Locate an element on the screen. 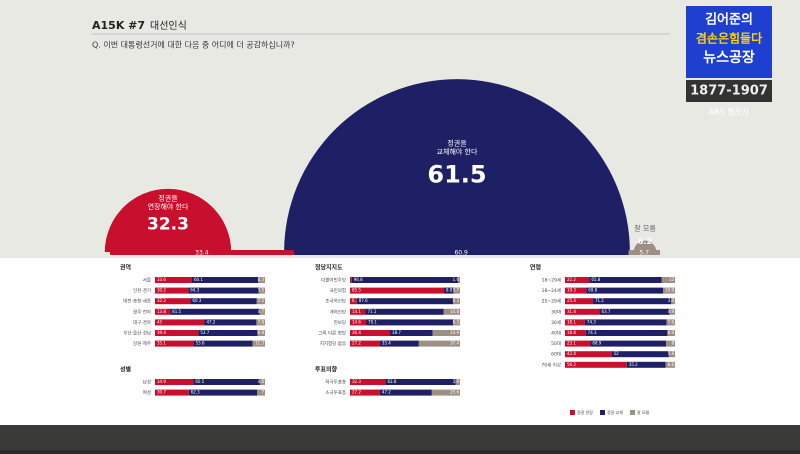 The image size is (800, 454). segment-label: 11.3 is located at coordinates (259, 343).